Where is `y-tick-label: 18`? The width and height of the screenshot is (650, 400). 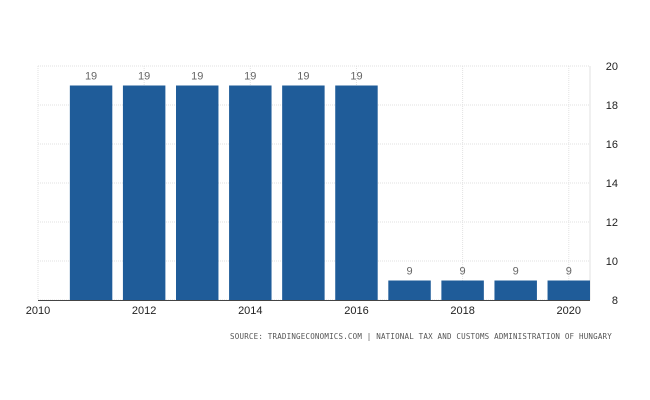
y-tick-label: 18 is located at coordinates (612, 106).